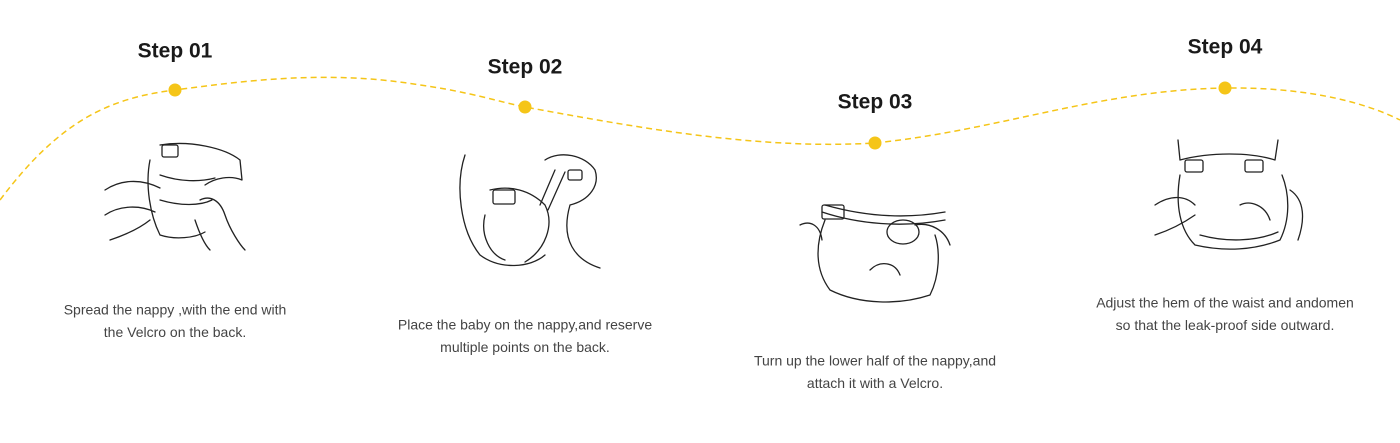  I want to click on step-title: Step 01, so click(175, 51).